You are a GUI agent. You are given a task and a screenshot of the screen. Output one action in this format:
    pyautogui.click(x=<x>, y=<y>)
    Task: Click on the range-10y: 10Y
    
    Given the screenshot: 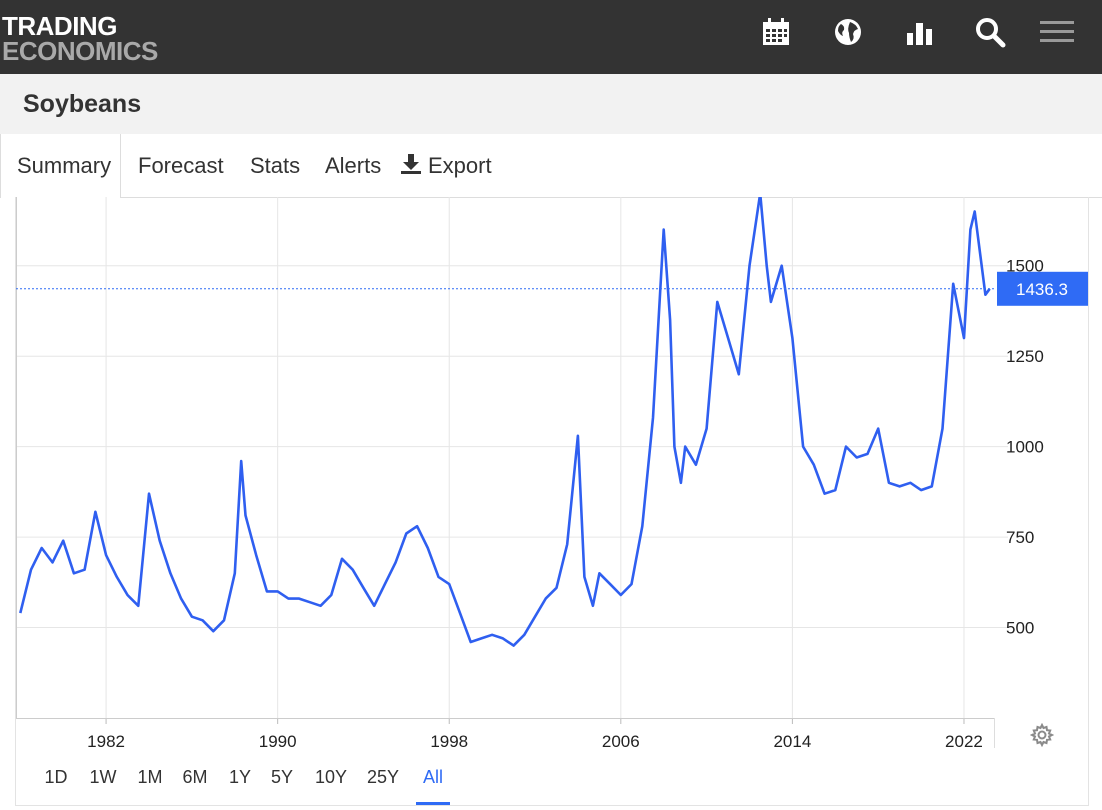 What is the action you would take?
    pyautogui.click(x=331, y=777)
    